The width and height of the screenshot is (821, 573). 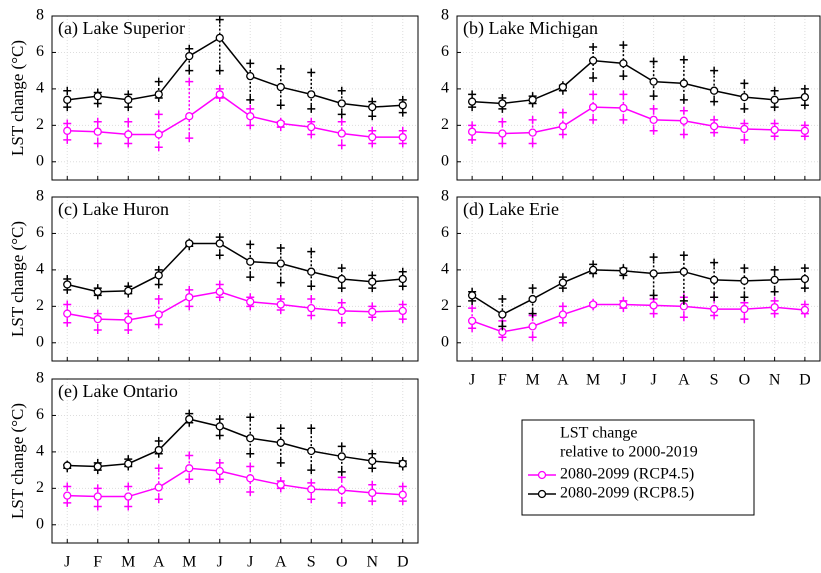 What do you see at coordinates (235, 461) in the screenshot?
I see `plot-frame` at bounding box center [235, 461].